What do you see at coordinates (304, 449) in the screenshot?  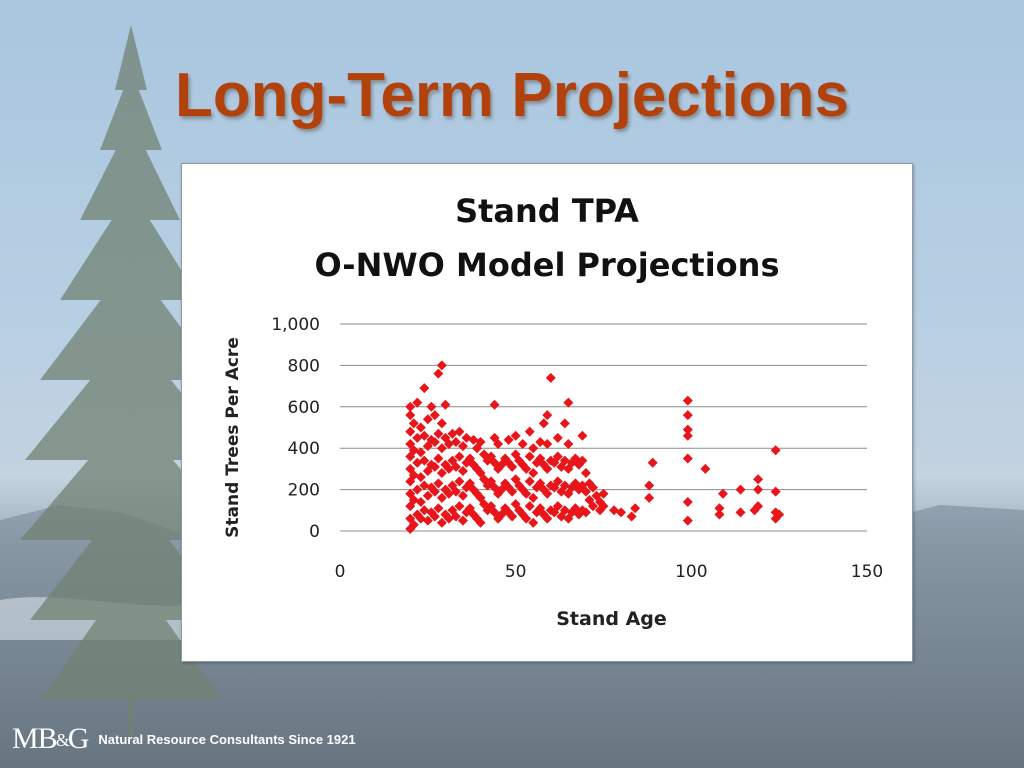 I see `y-tick-label: 400` at bounding box center [304, 449].